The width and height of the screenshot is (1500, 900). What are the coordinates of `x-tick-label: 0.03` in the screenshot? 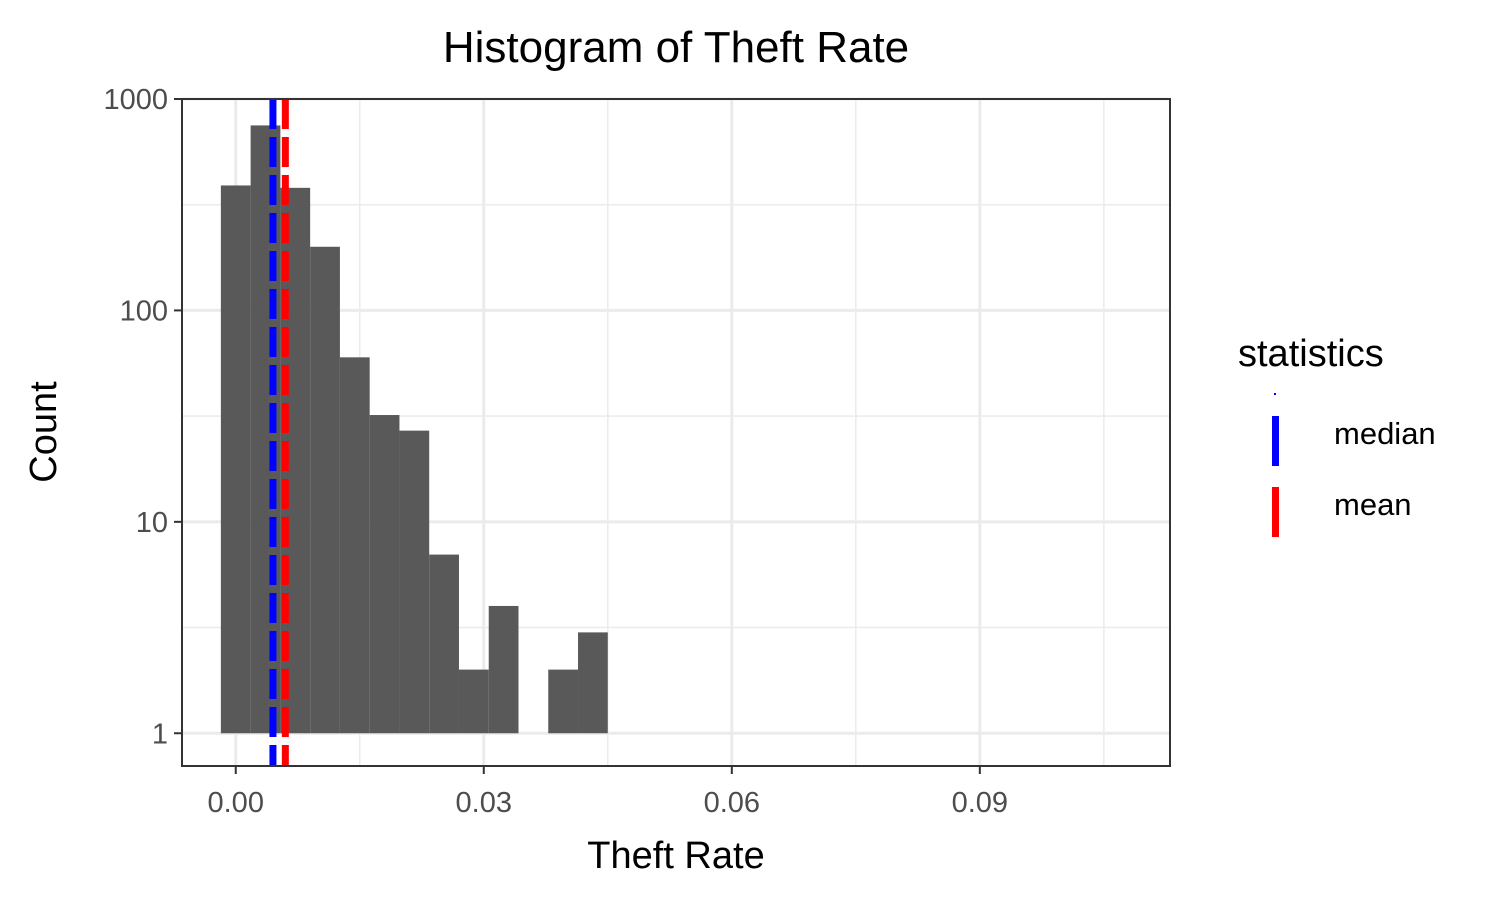 It's located at (484, 803).